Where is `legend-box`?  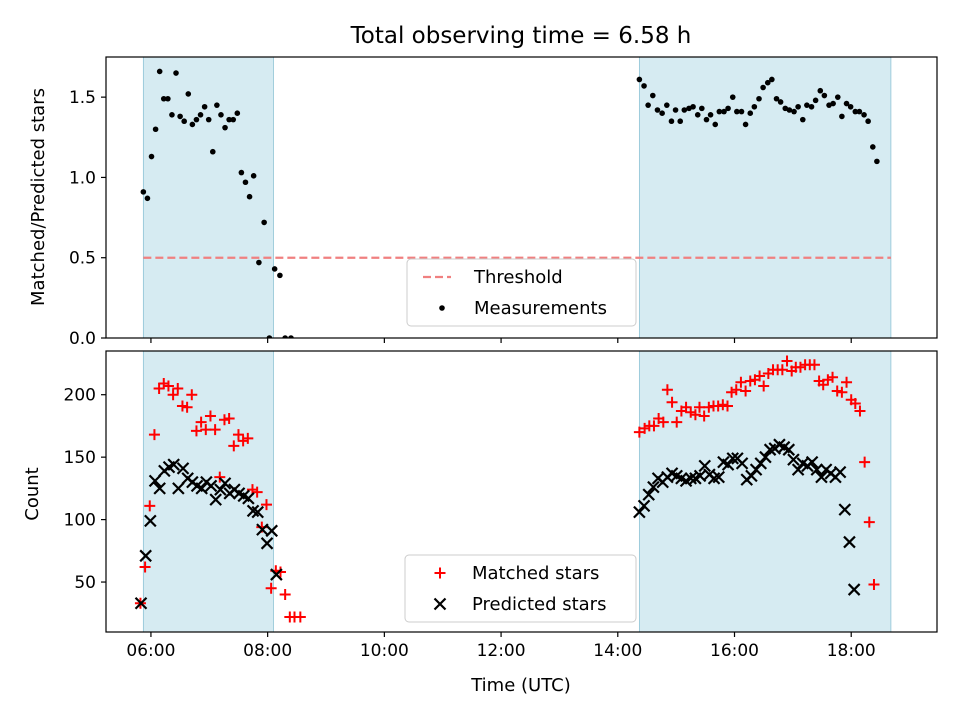
legend-box is located at coordinates (520, 588).